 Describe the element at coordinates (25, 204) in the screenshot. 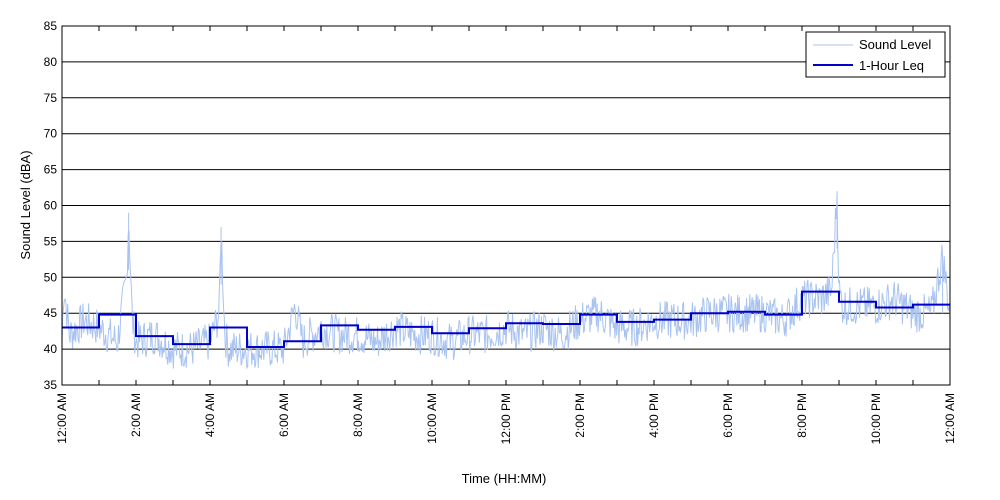

I see `y-axis-label: Sound Level (dBA)` at that location.